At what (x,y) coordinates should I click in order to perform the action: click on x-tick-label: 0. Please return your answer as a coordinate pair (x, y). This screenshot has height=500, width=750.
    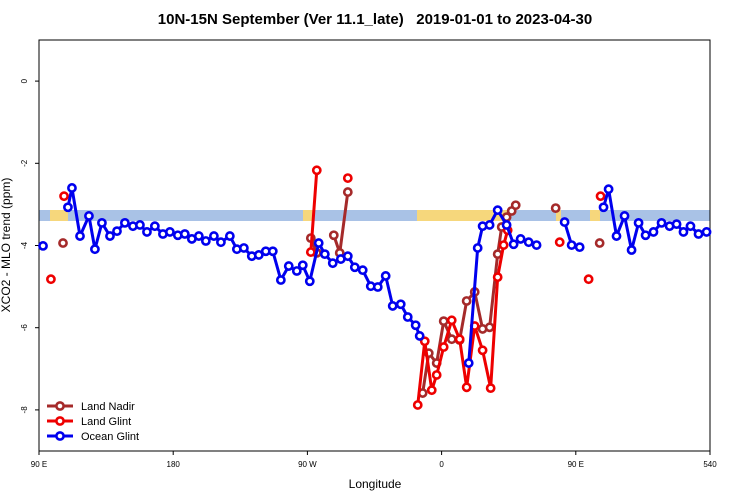
    Looking at the image, I should click on (441, 464).